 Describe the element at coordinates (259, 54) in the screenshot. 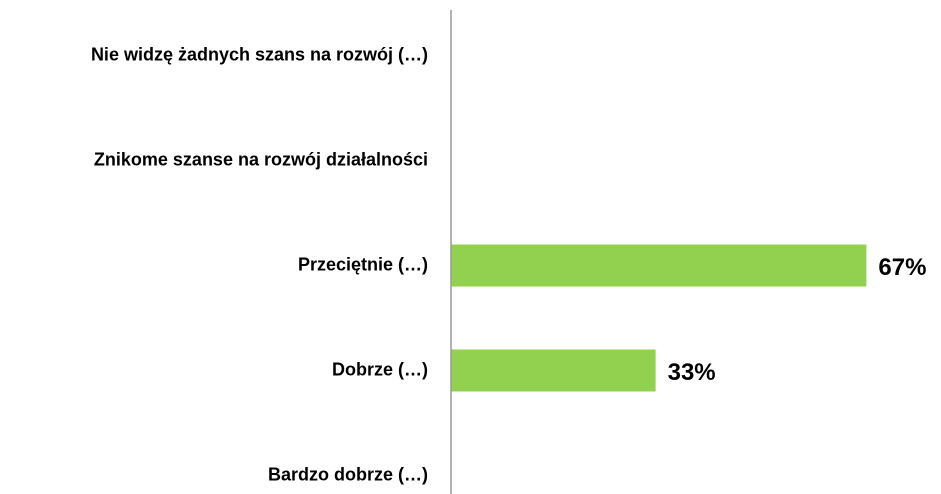

I see `category-label: Nie widzę żadnych szans na rozwój (…)` at that location.